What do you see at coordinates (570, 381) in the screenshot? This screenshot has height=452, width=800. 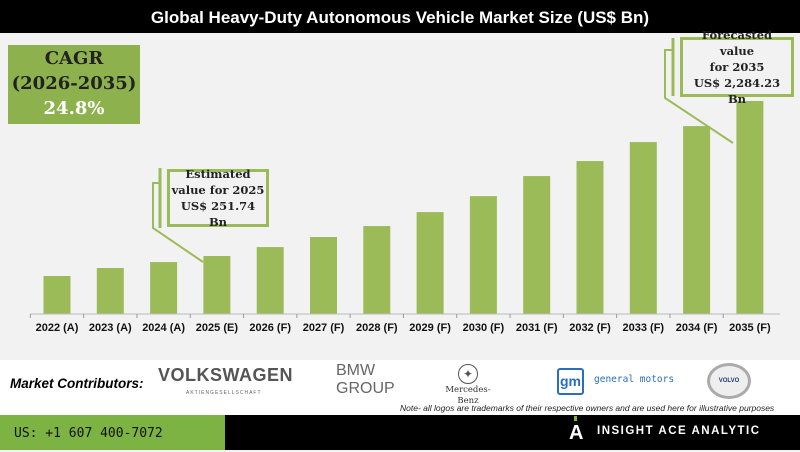 I see `gm-logo-icon: gm` at bounding box center [570, 381].